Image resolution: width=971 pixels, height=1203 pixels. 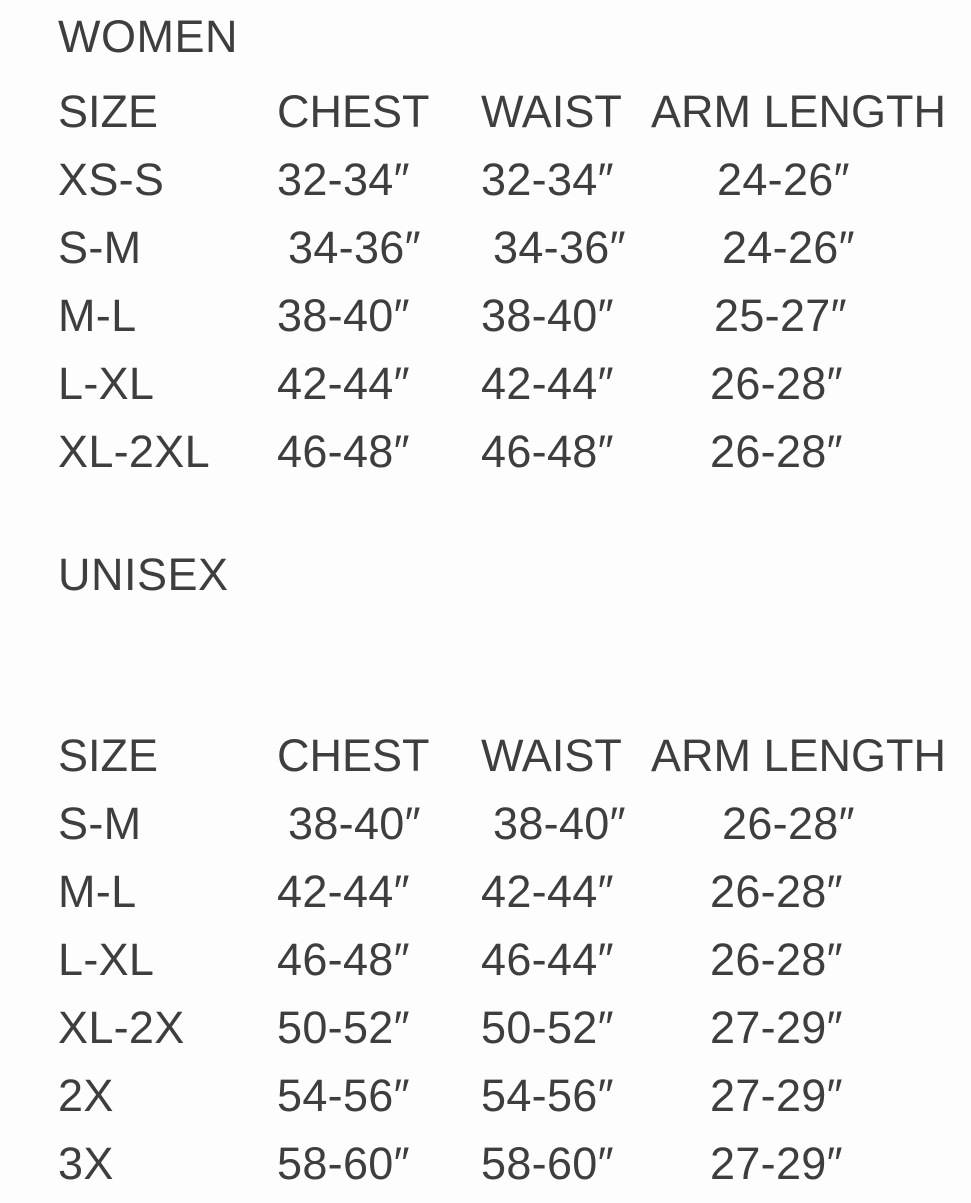 What do you see at coordinates (547, 1027) in the screenshot?
I see `cell-waist: 50-52″` at bounding box center [547, 1027].